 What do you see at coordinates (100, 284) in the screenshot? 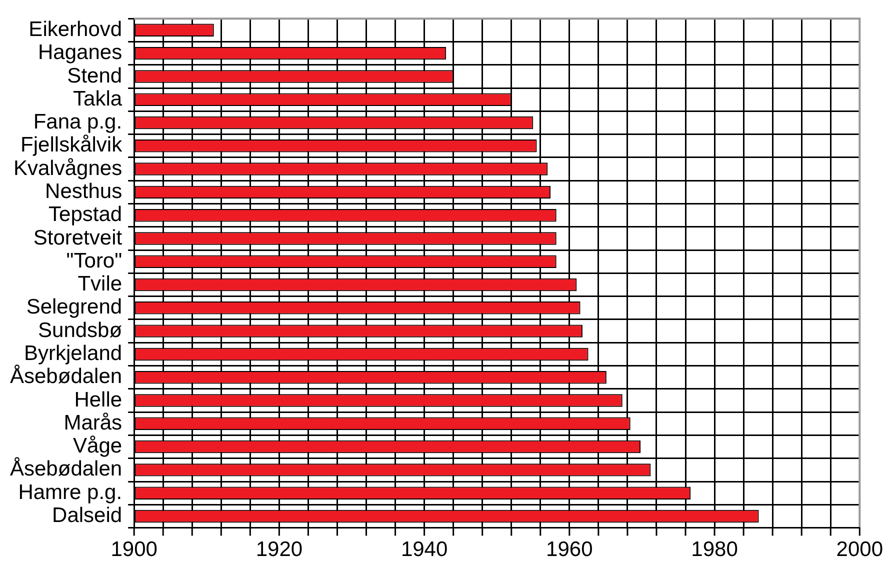
I see `y-tick-label: Tvile` at bounding box center [100, 284].